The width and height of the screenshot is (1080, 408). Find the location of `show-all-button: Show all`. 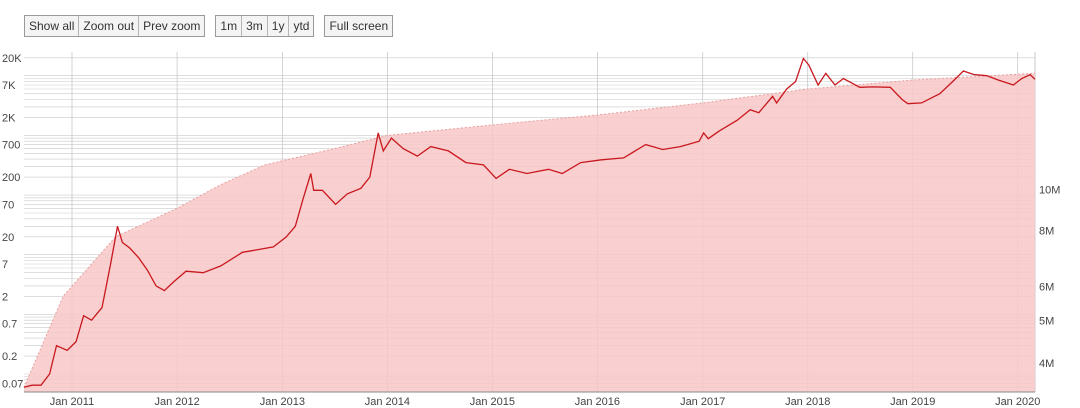

show-all-button: Show all is located at coordinates (52, 26).